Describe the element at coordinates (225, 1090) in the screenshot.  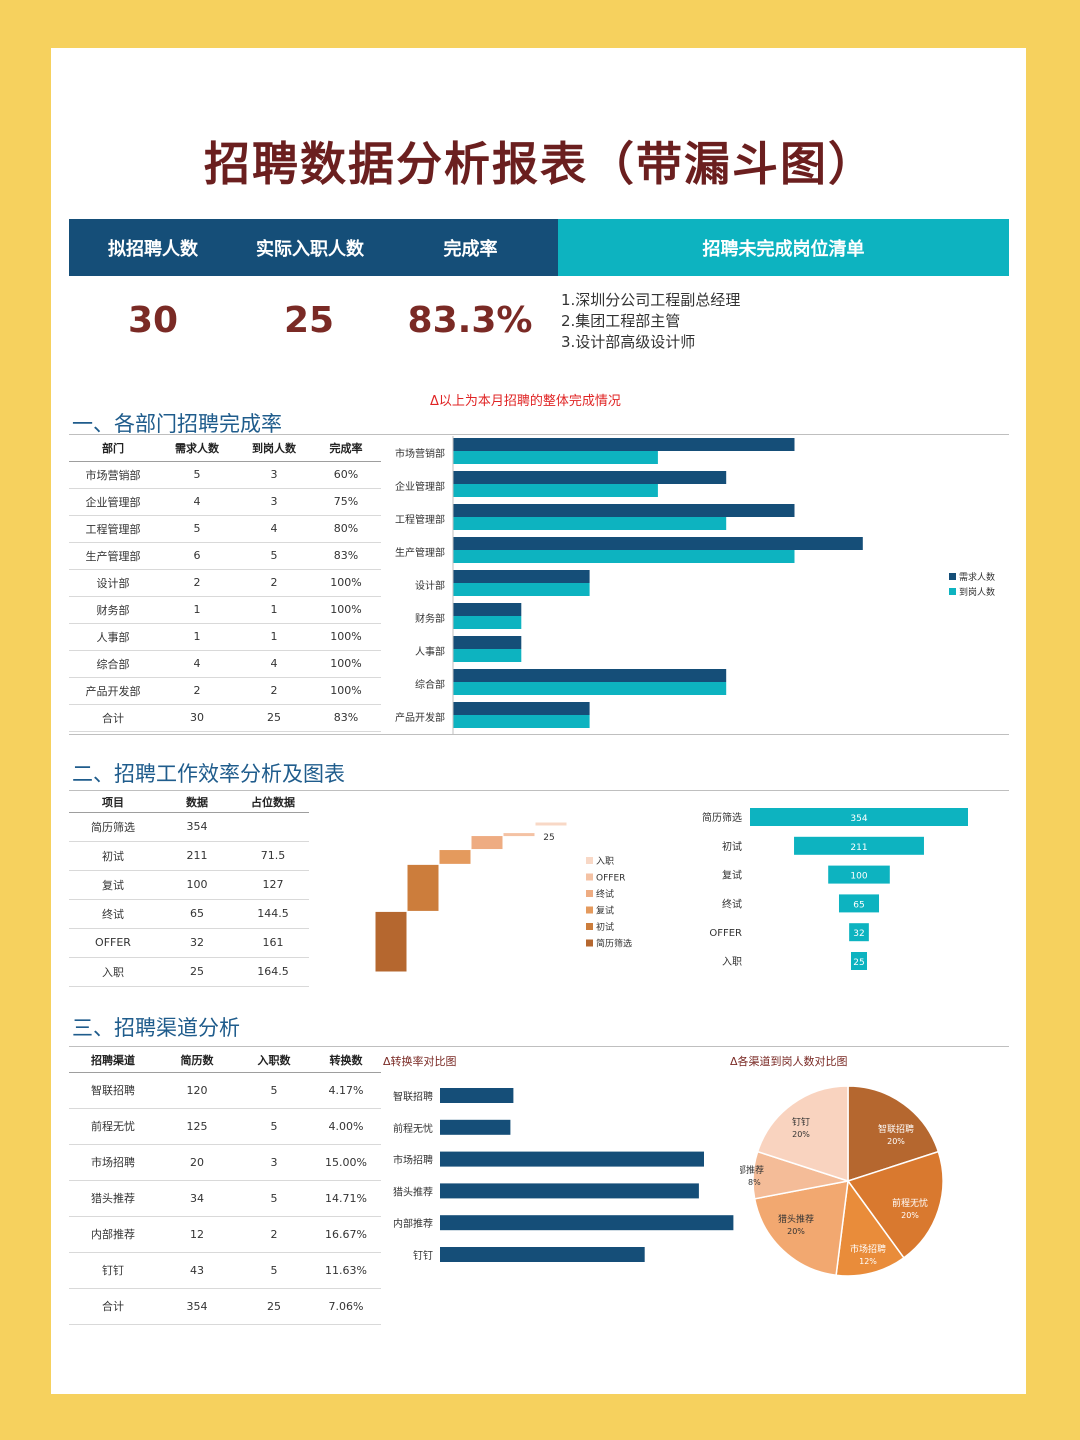
I see `table-row: 智联招聘 120 5 4.17%` at that location.